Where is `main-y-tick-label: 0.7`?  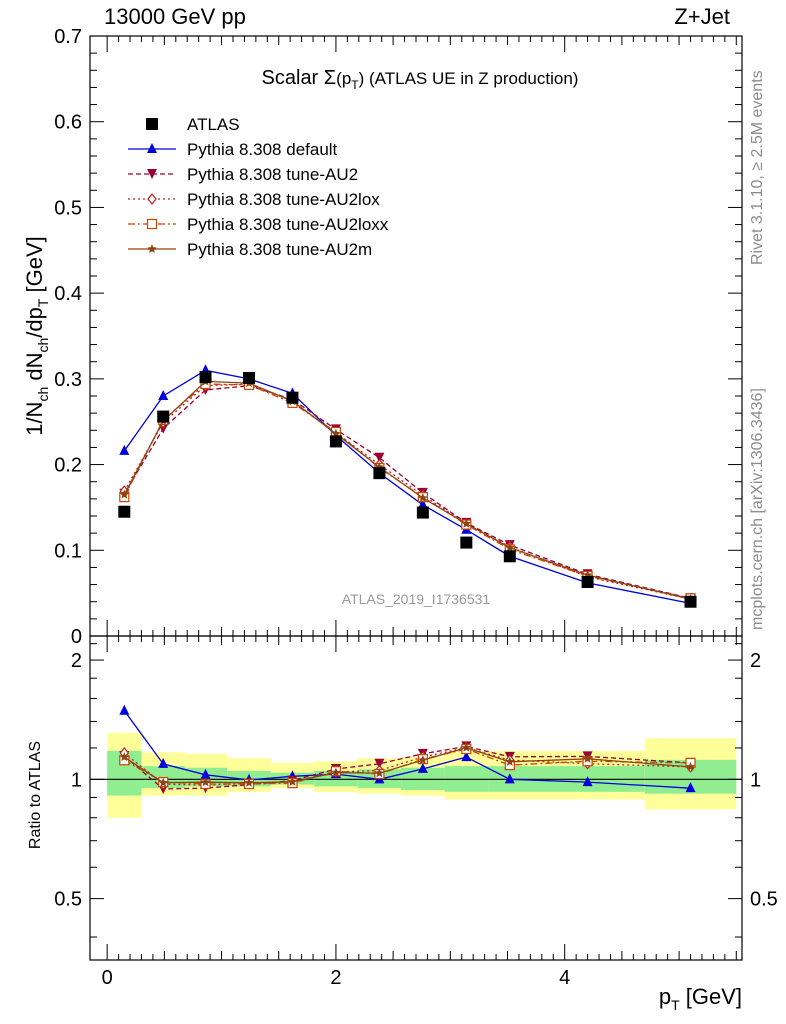 main-y-tick-label: 0.7 is located at coordinates (68, 37).